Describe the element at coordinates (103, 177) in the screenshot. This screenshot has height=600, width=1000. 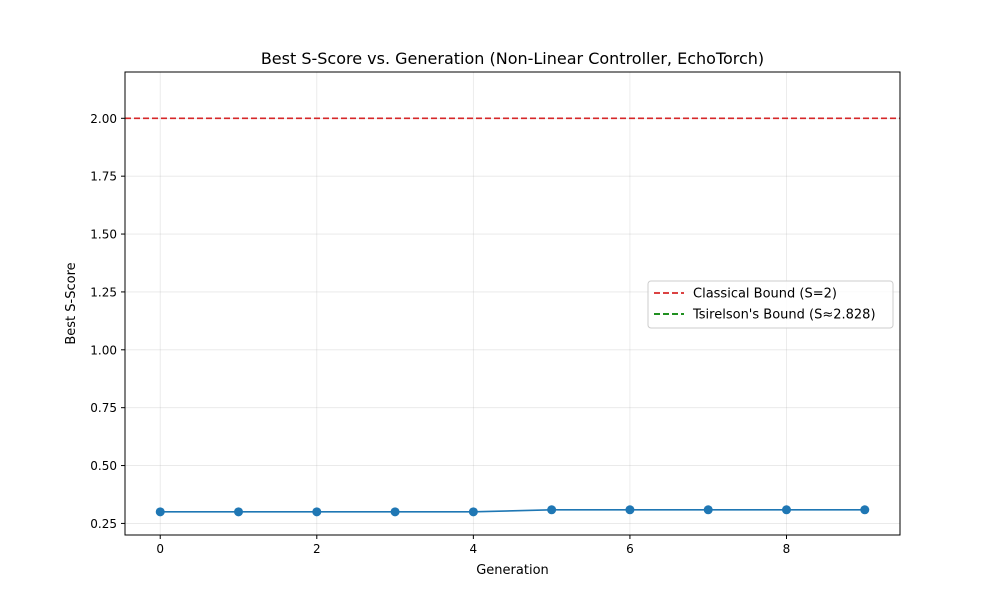
I see `y-tick-label: 1.75` at that location.